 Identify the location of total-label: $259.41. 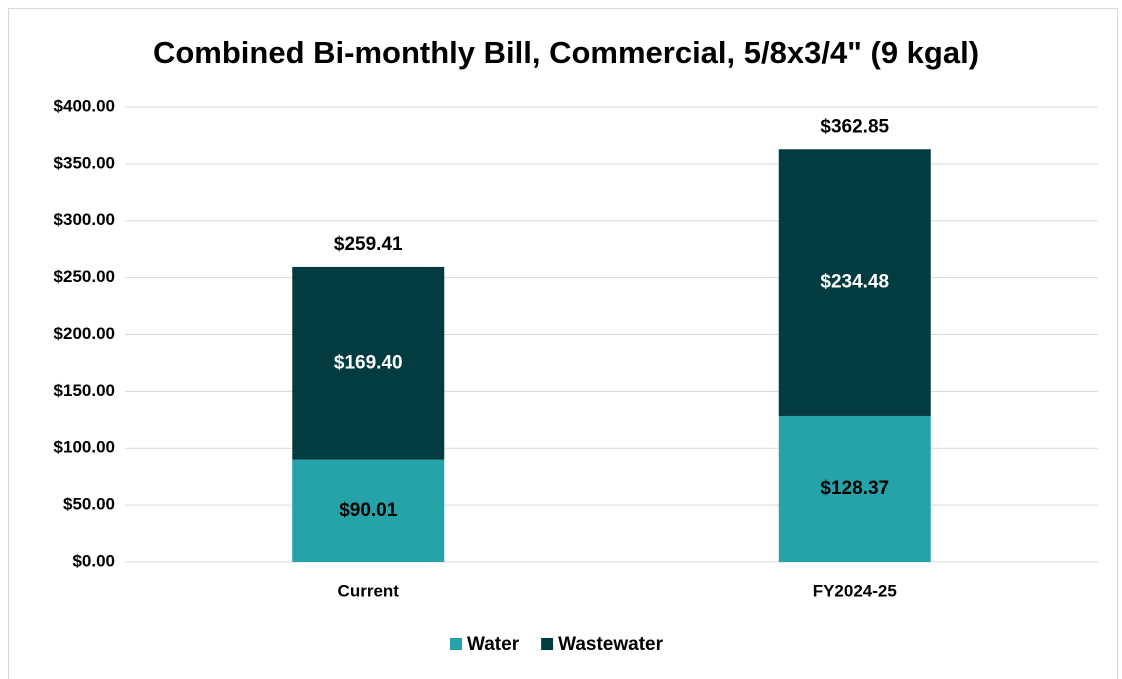
(368, 244).